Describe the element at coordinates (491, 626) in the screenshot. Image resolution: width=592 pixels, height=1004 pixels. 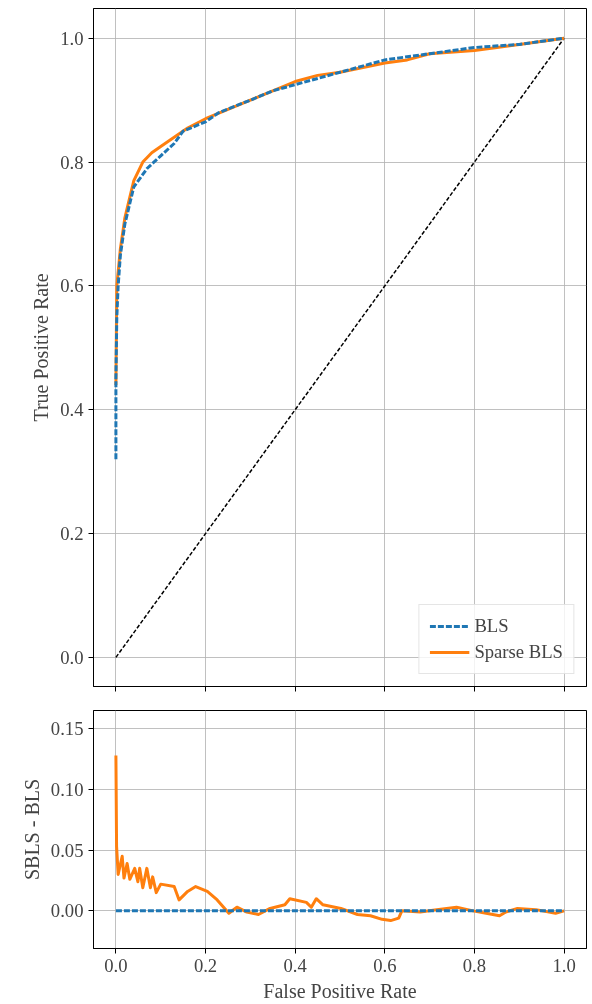
I see `legend-label: BLS` at that location.